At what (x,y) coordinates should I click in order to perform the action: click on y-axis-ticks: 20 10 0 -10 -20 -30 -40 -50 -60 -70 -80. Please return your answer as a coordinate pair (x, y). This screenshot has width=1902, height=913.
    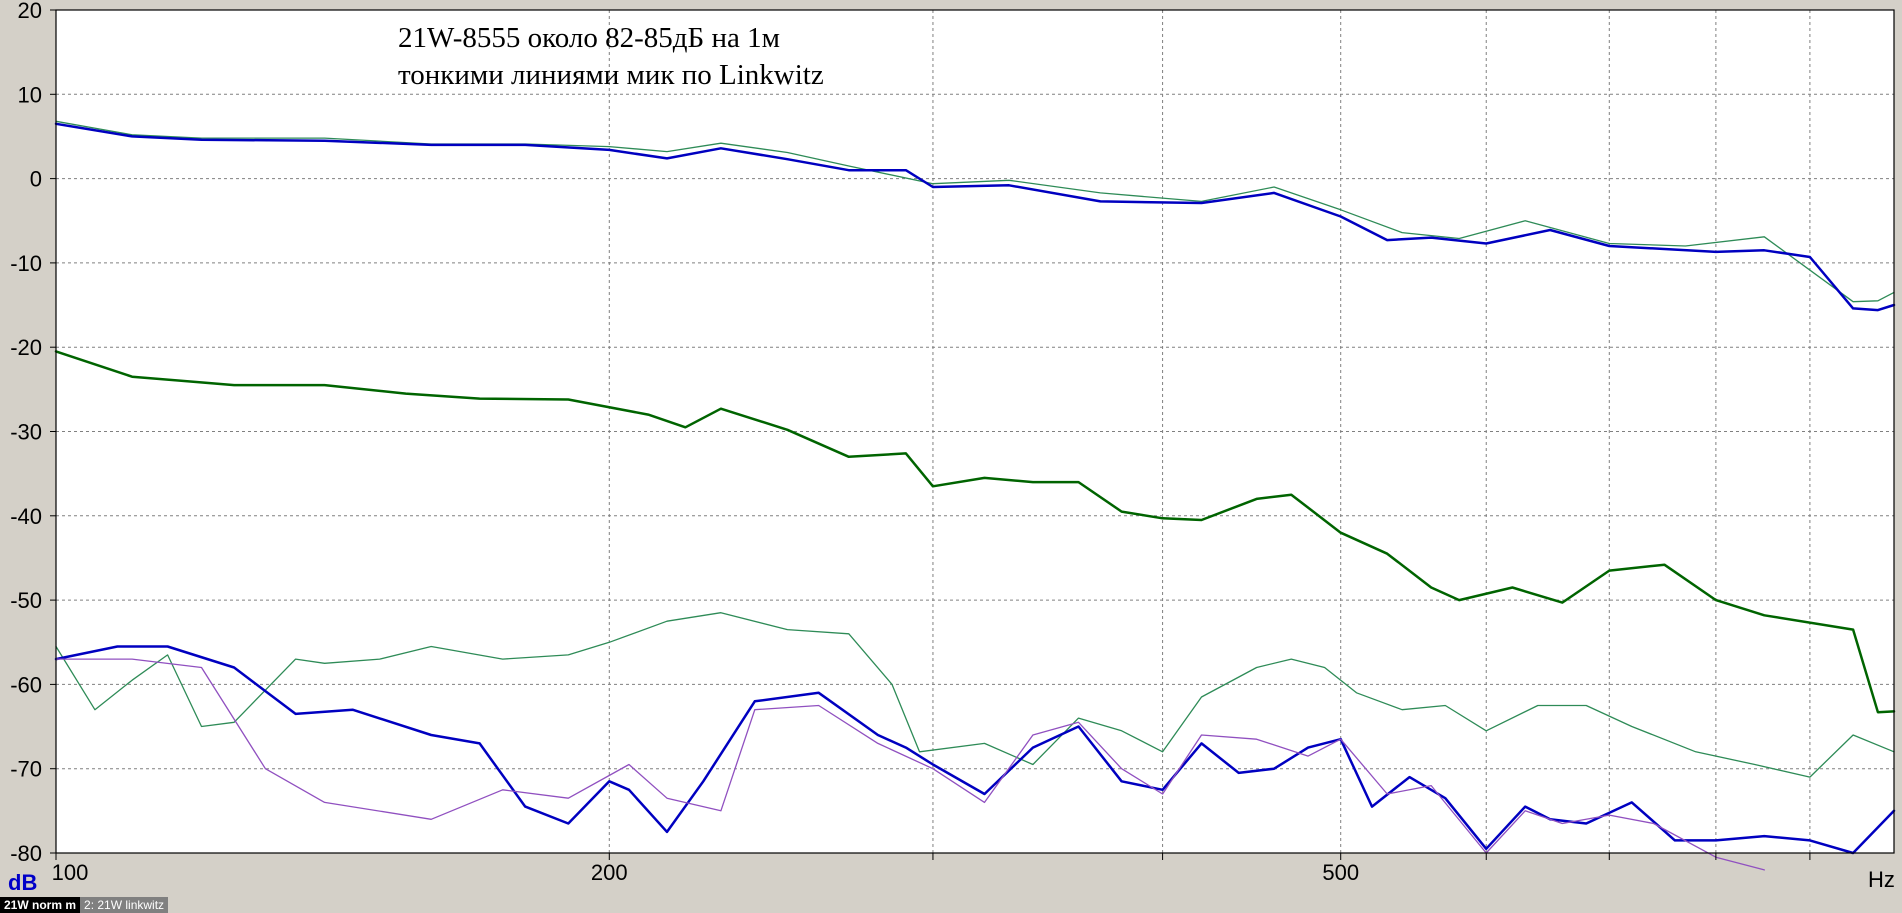
    Looking at the image, I should click on (33, 433).